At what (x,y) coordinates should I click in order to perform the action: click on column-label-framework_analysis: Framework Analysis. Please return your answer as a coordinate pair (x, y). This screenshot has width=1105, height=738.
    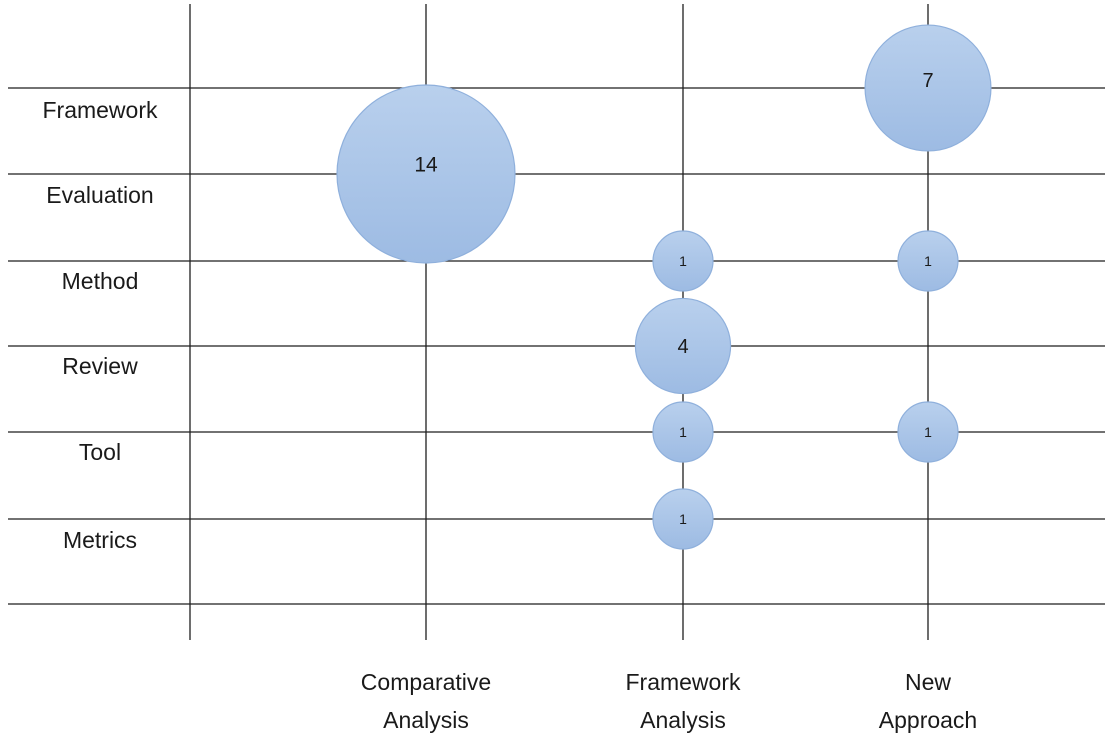
    Looking at the image, I should click on (683, 701).